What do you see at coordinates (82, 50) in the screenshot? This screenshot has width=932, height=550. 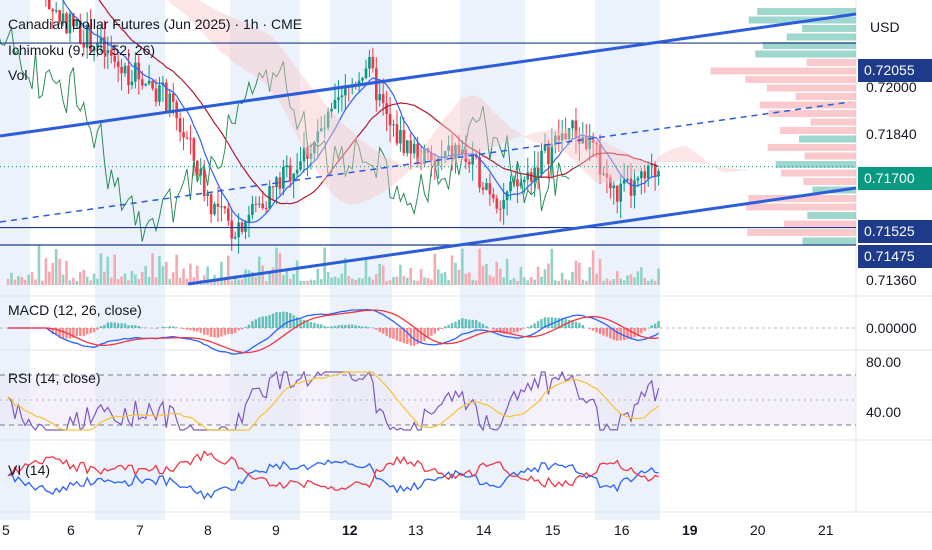 I see `ichimoku-label: Ichimoku (9, 26, 52, 26)` at bounding box center [82, 50].